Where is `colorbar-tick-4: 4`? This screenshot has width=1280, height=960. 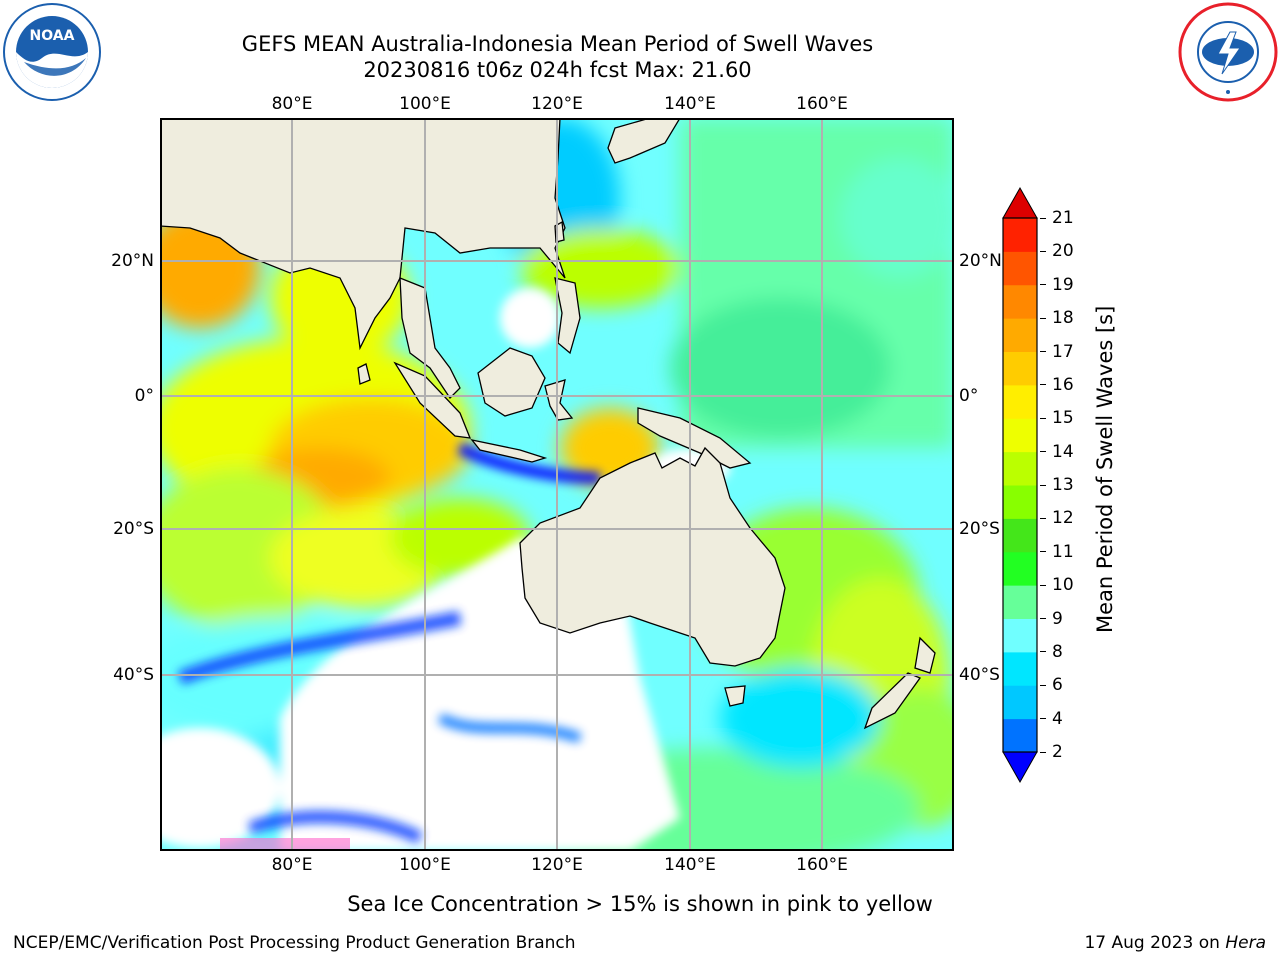
colorbar-tick-4: 4 is located at coordinates (1057, 718).